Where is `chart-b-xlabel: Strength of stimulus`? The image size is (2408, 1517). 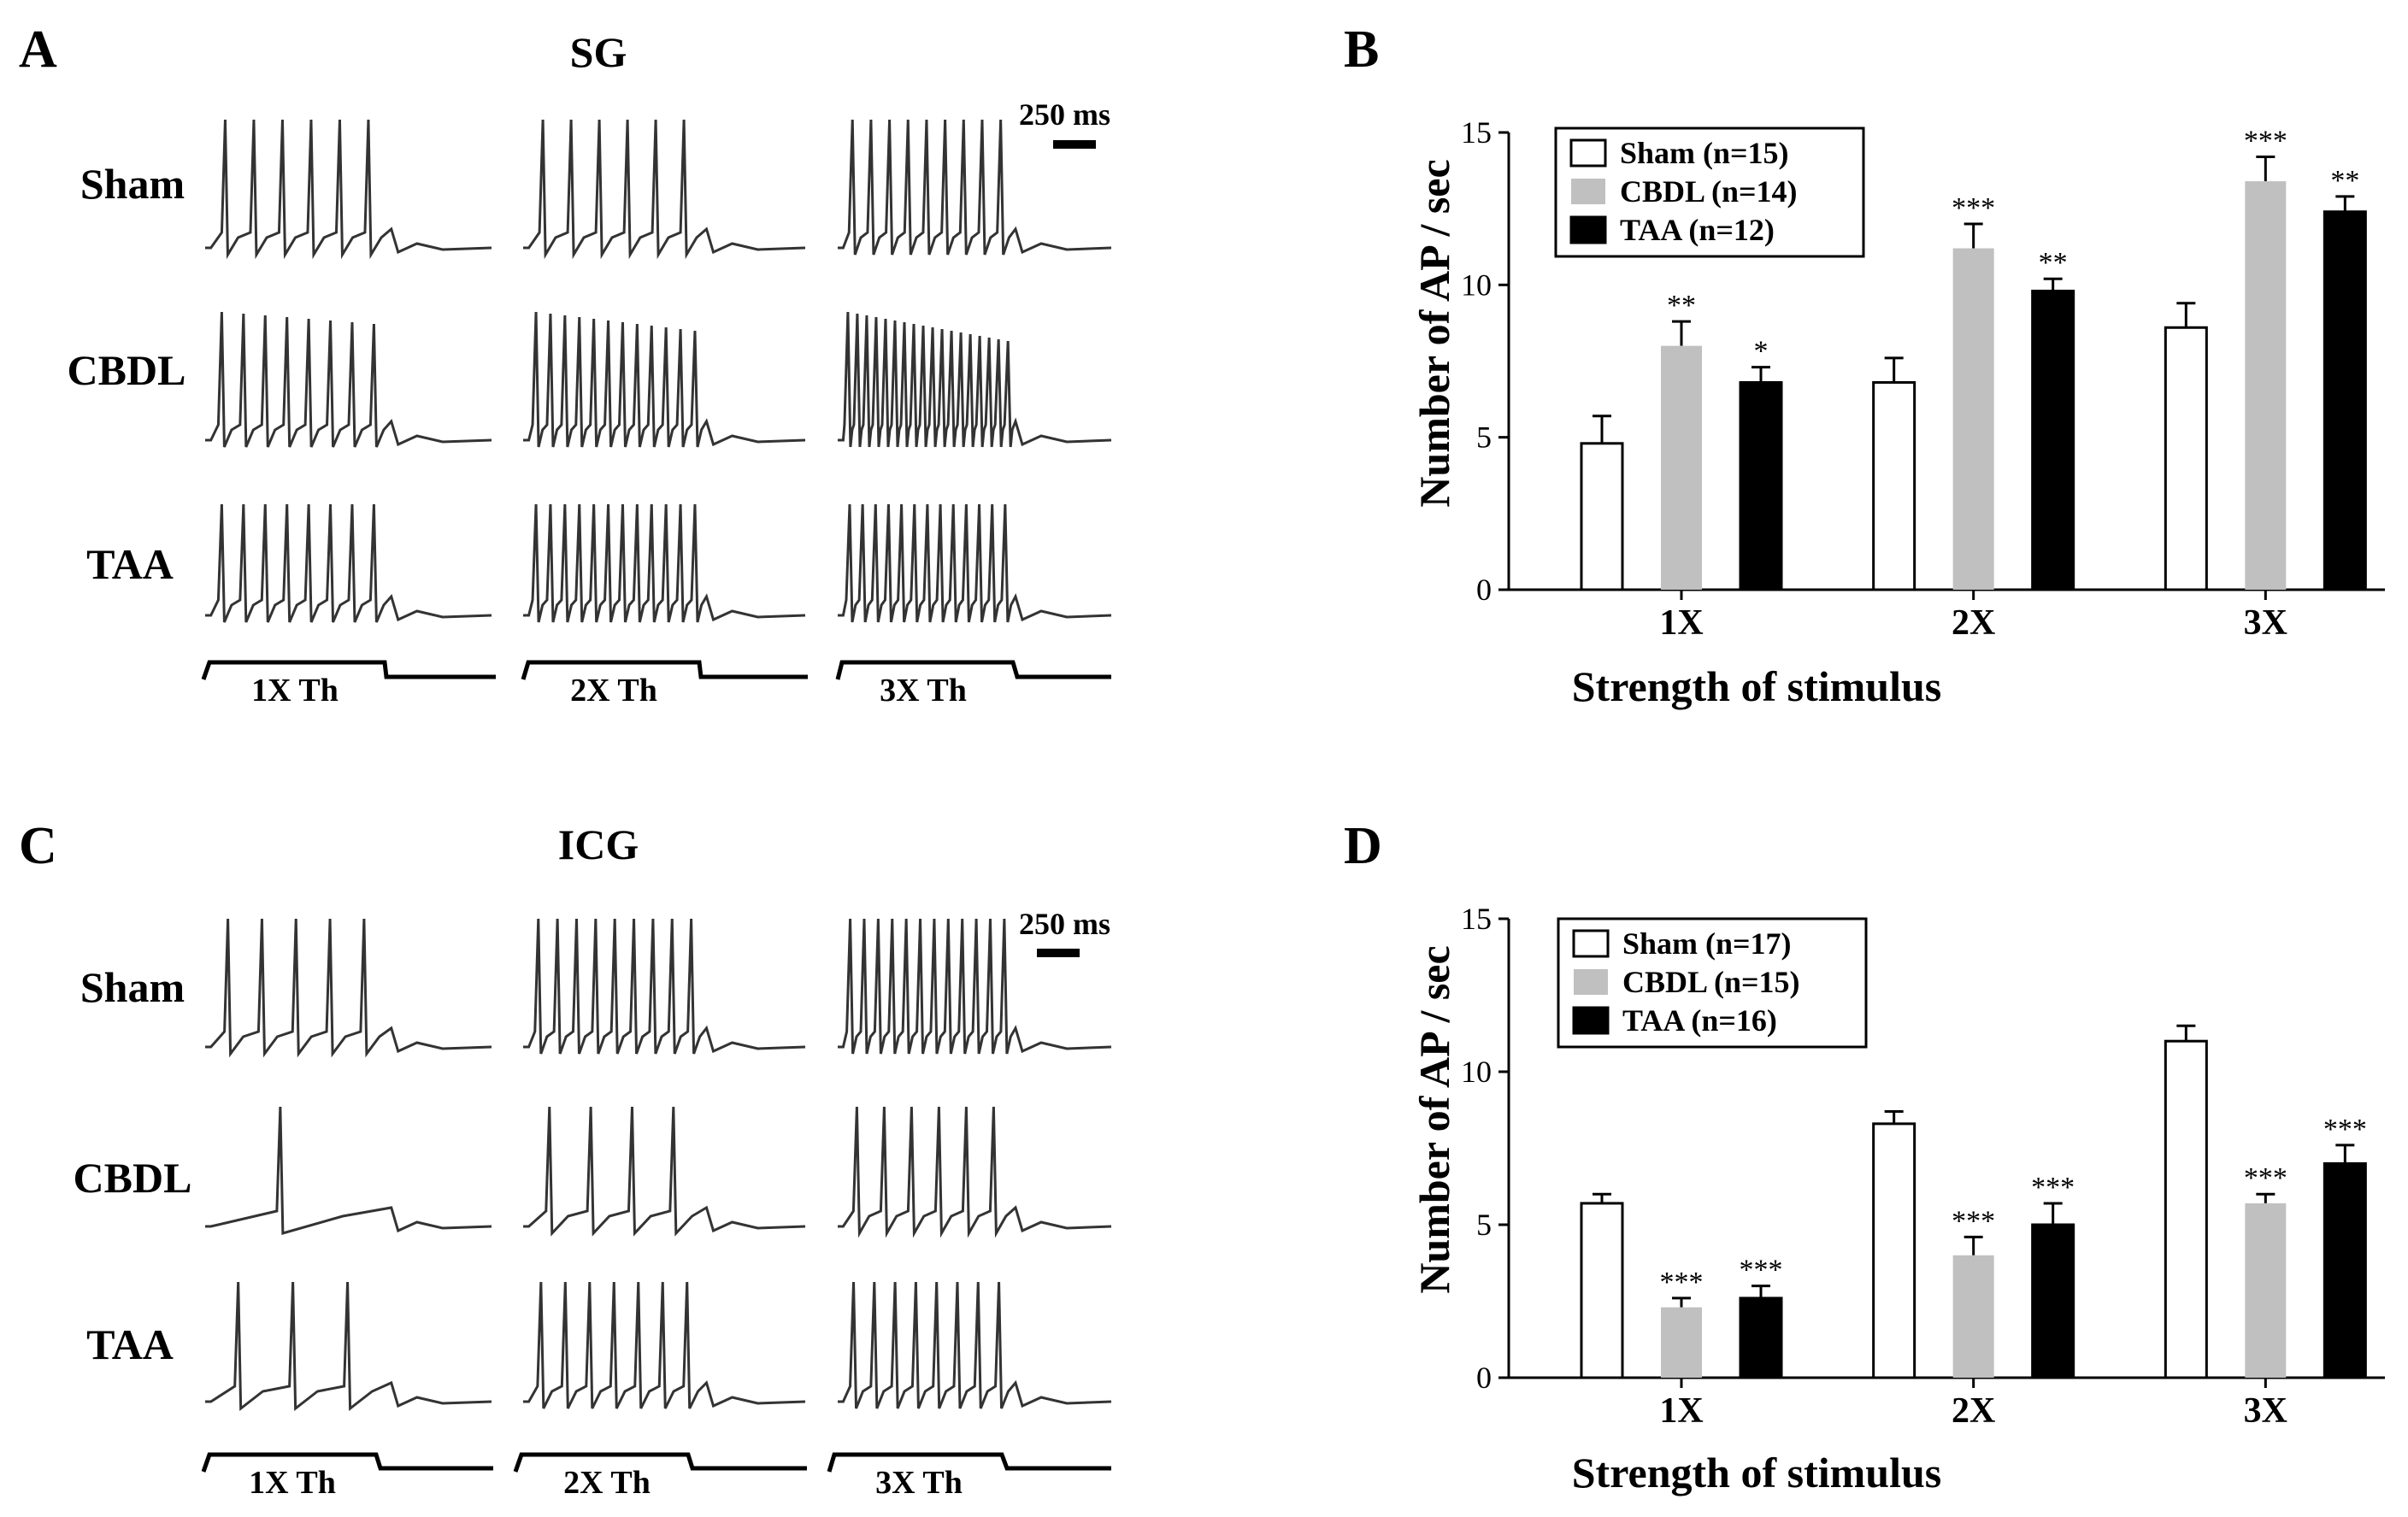 chart-b-xlabel: Strength of stimulus is located at coordinates (1757, 686).